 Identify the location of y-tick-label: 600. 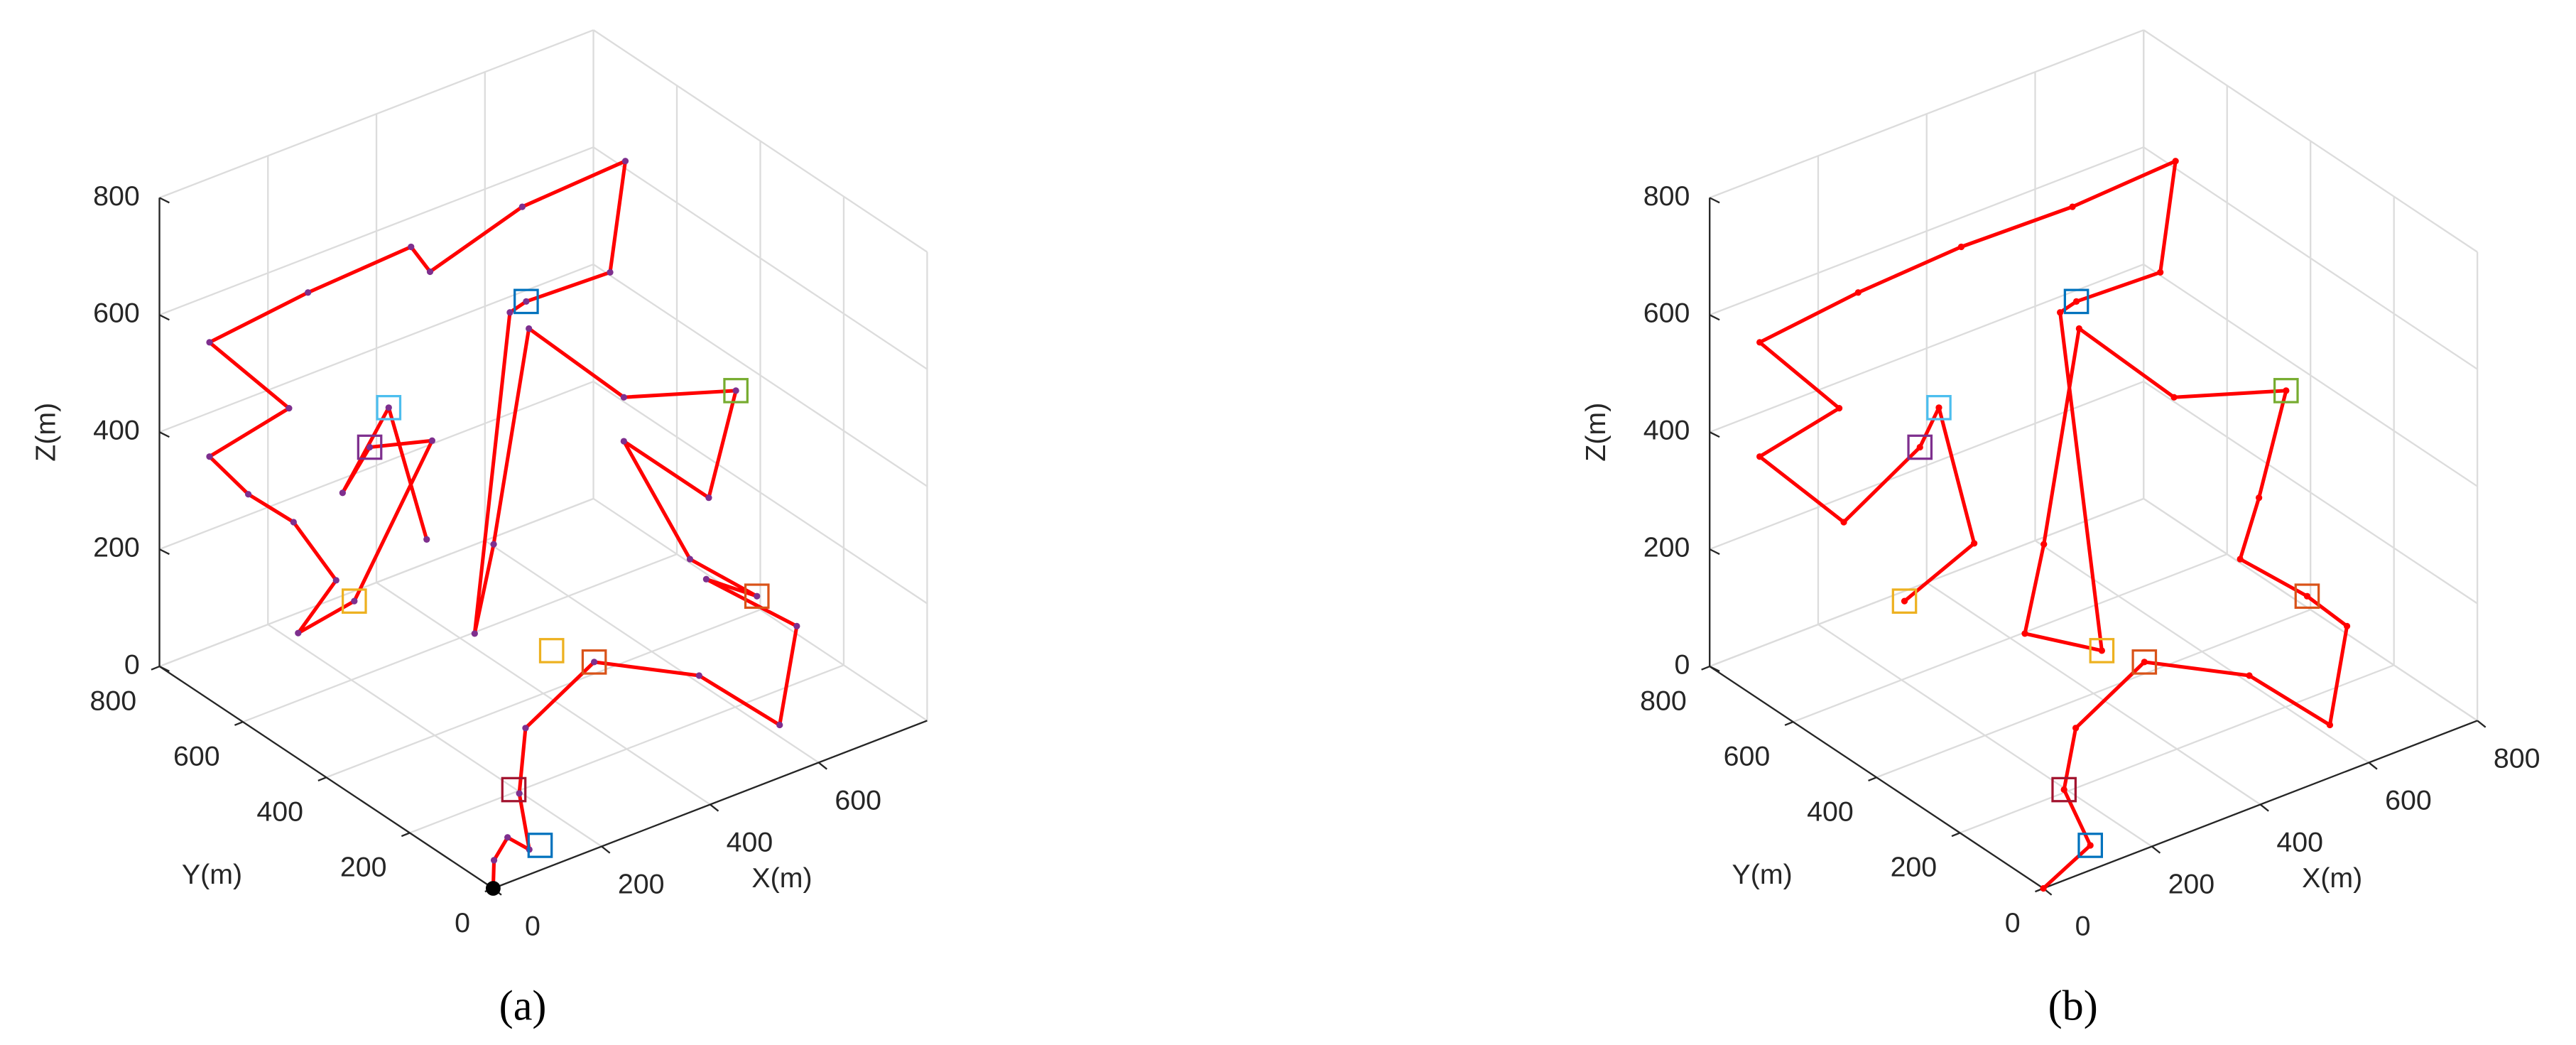
(196, 756).